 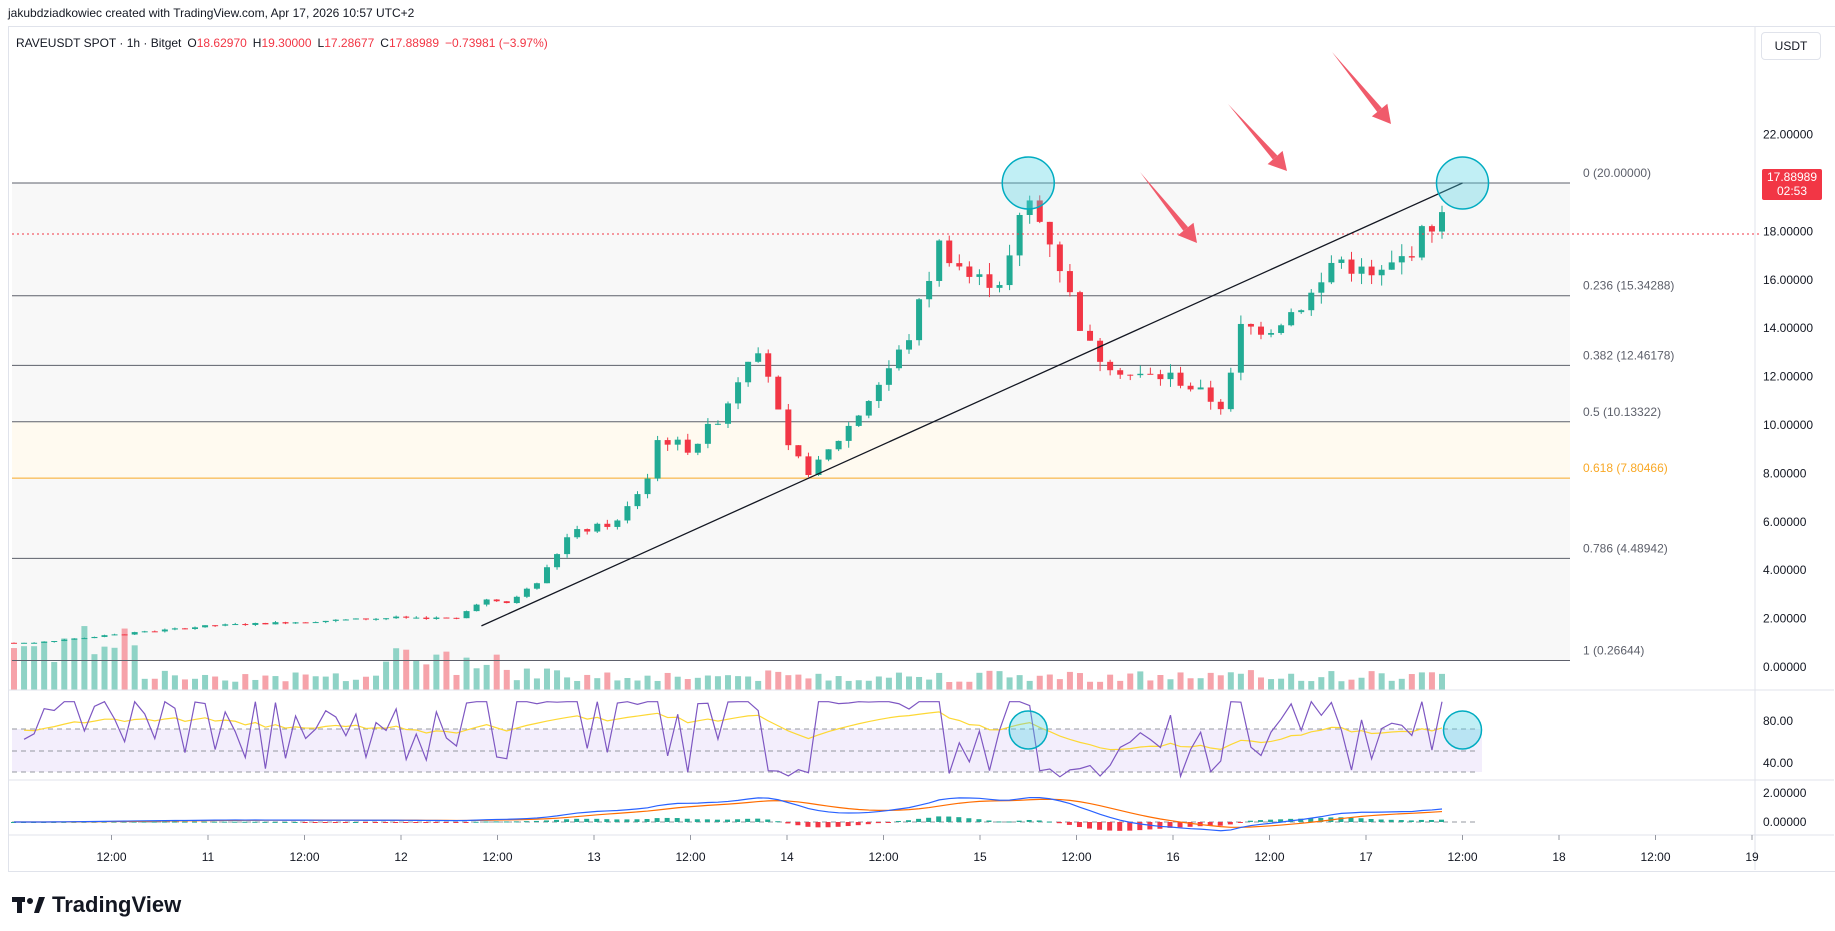 What do you see at coordinates (1559, 857) in the screenshot?
I see `time-tick-label: 18` at bounding box center [1559, 857].